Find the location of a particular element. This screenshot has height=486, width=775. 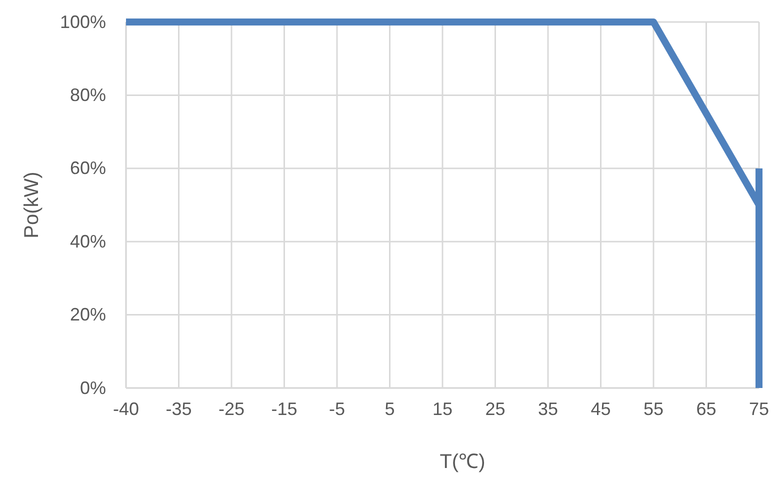

y-axis-title: Po(kW) is located at coordinates (32, 205).